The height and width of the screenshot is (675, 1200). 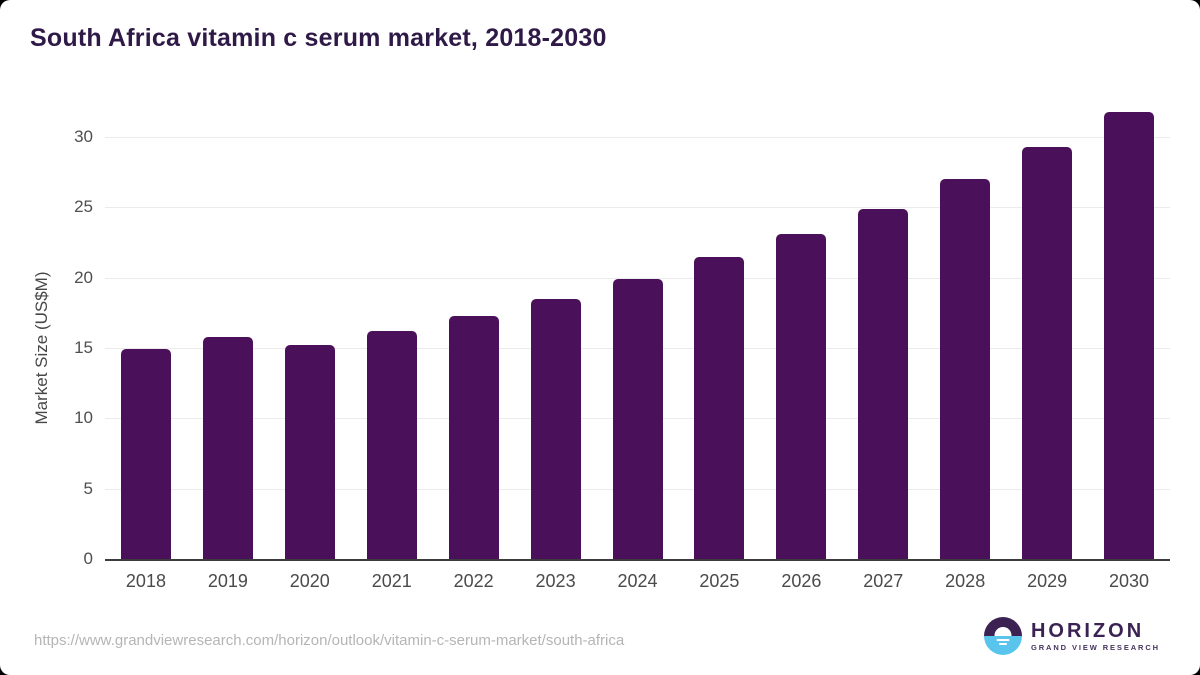 What do you see at coordinates (1087, 630) in the screenshot?
I see `logo-name: HORIZON` at bounding box center [1087, 630].